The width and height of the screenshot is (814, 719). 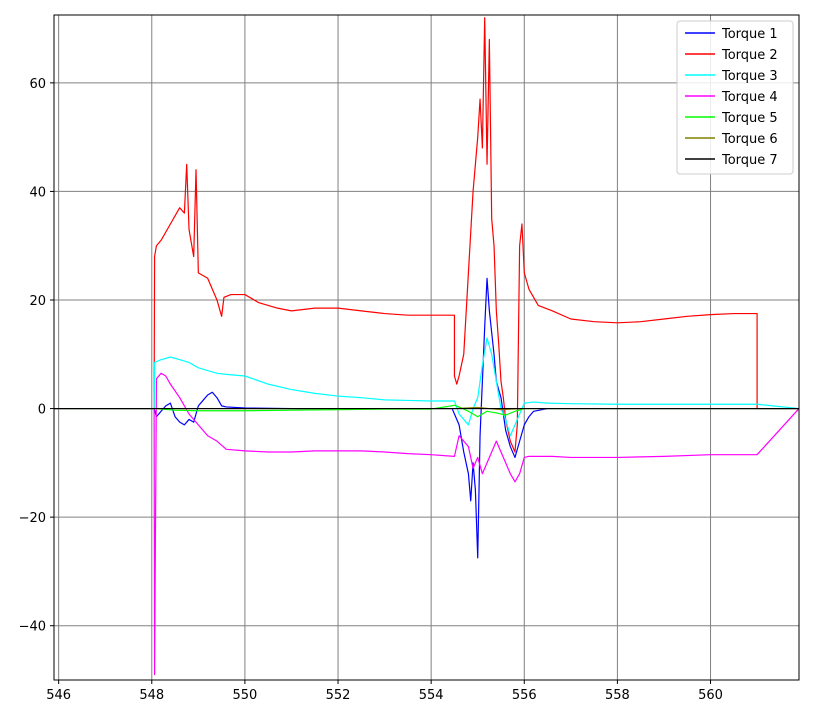 I want to click on y-tick-label: 20, so click(x=37, y=301).